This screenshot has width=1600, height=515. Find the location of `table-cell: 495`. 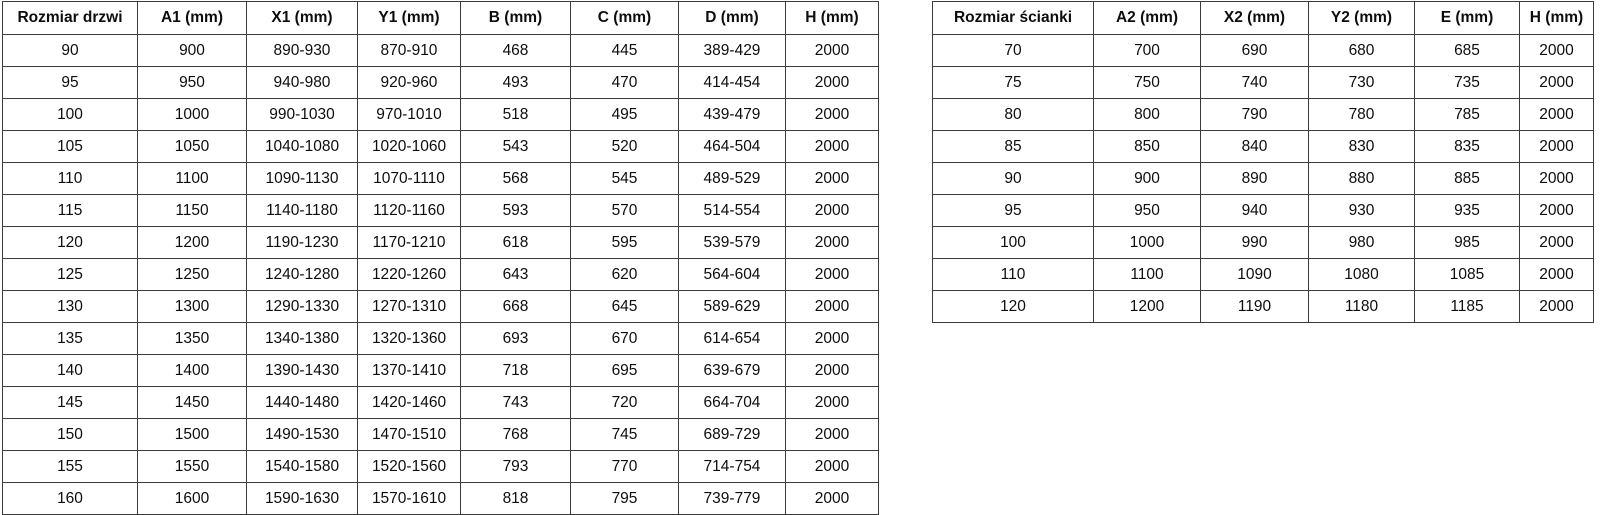

table-cell: 495 is located at coordinates (624, 114).